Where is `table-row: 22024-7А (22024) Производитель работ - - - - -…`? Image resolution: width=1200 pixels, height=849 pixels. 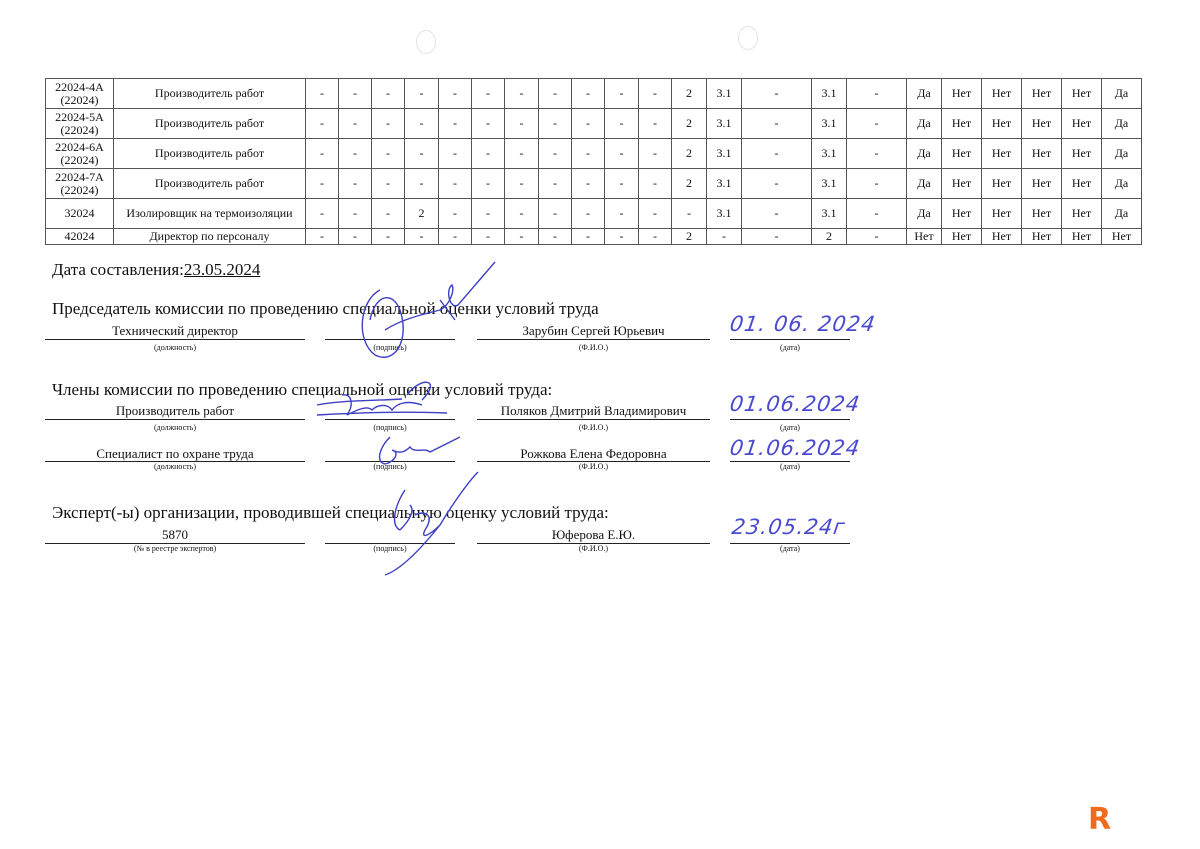 table-row: 22024-7А (22024) Производитель работ - - - - -… is located at coordinates (593, 183).